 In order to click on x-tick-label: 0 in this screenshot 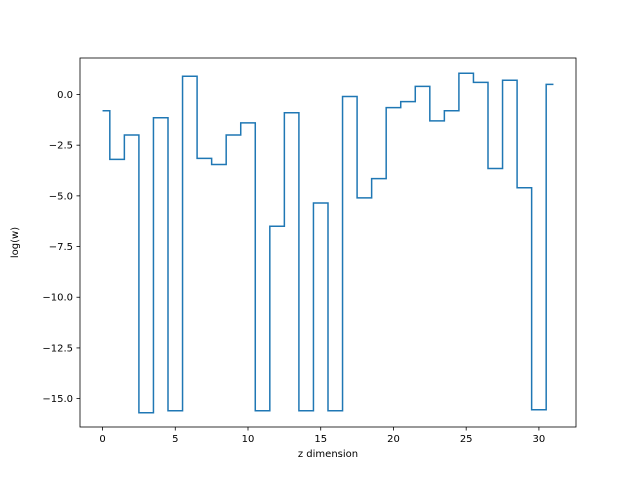, I will do `click(102, 439)`.